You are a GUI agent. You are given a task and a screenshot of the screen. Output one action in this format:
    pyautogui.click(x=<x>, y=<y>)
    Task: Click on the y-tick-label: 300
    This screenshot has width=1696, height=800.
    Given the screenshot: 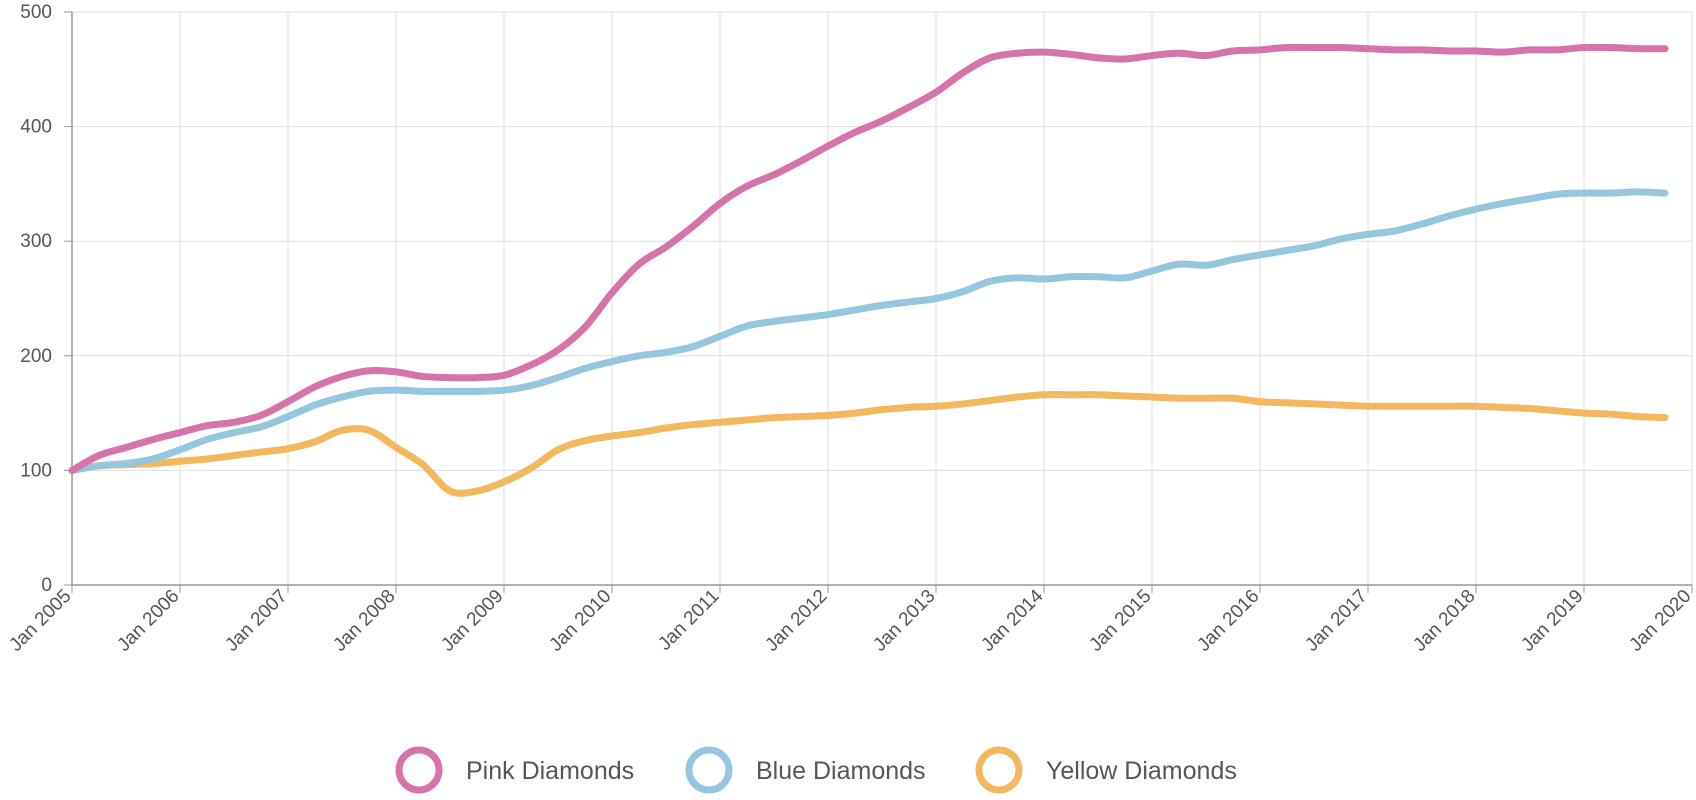 What is the action you would take?
    pyautogui.click(x=36, y=241)
    